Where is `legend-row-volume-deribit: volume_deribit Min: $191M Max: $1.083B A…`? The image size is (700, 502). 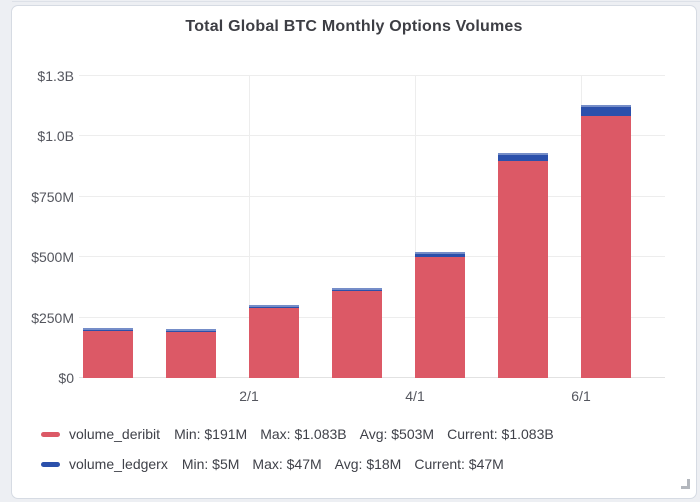
legend-row-volume-deribit: volume_deribit Min: $191M Max: $1.083B A… is located at coordinates (304, 434).